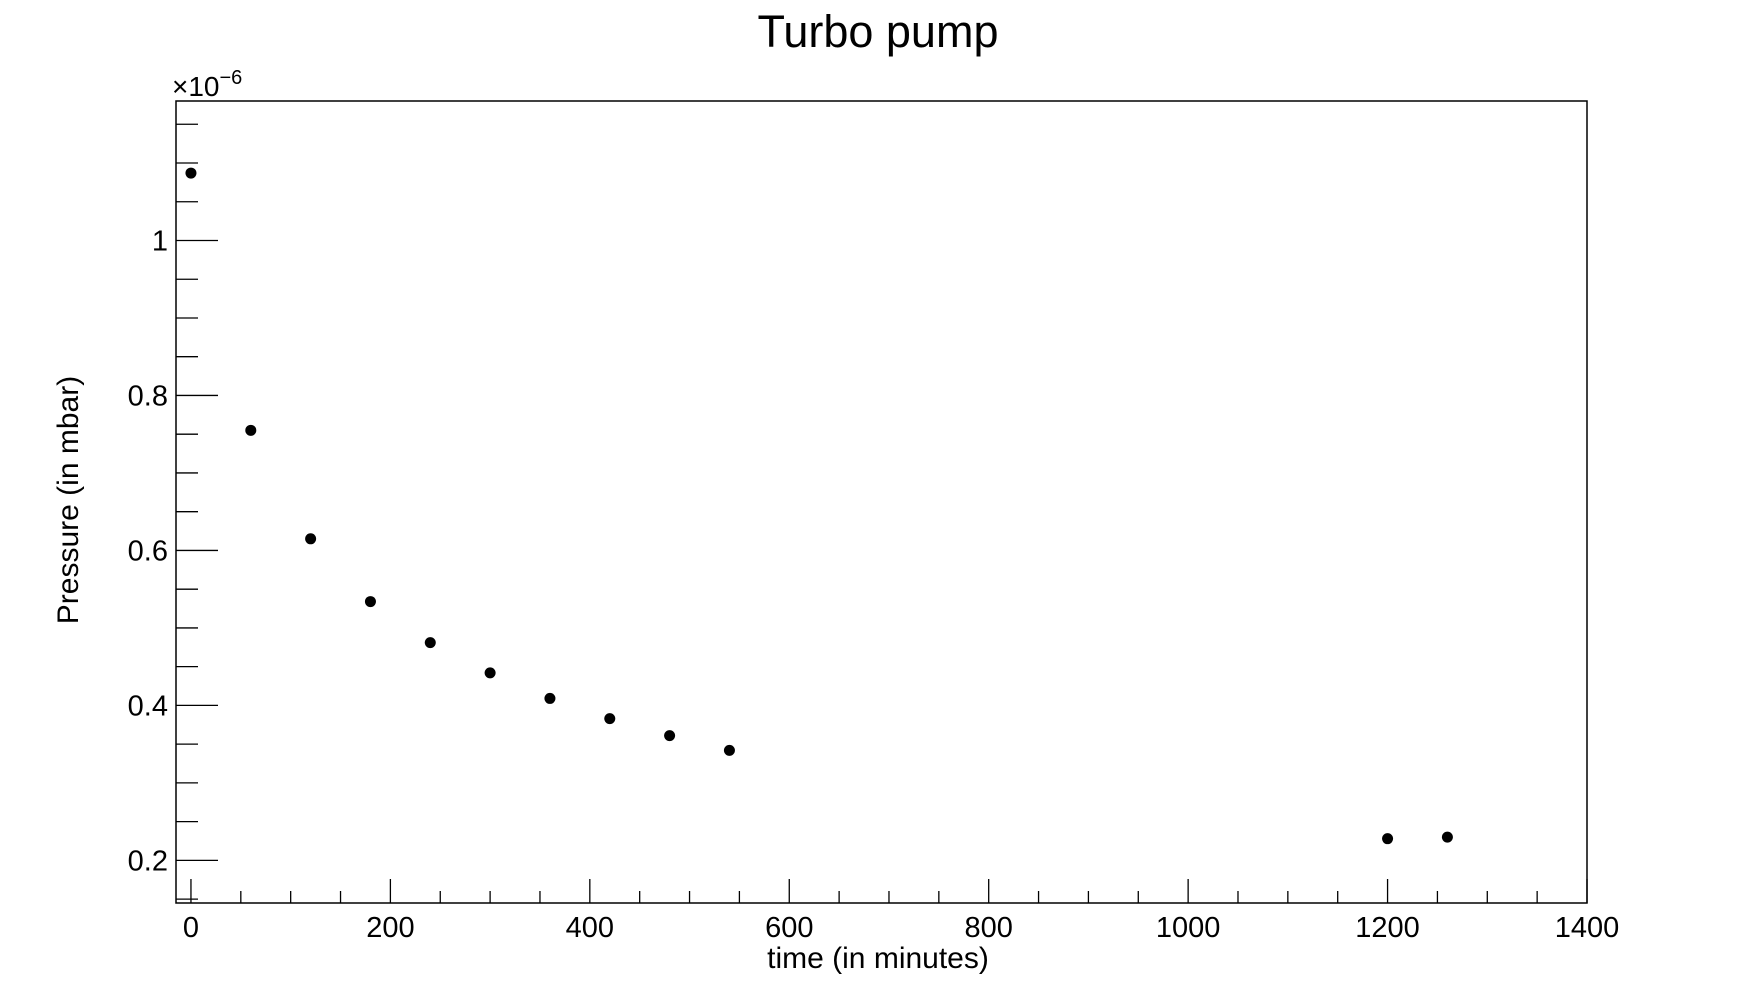 This screenshot has width=1743, height=996. I want to click on y-axis: 0.2 0.4 0.6 0.8 1, so click(173, 511).